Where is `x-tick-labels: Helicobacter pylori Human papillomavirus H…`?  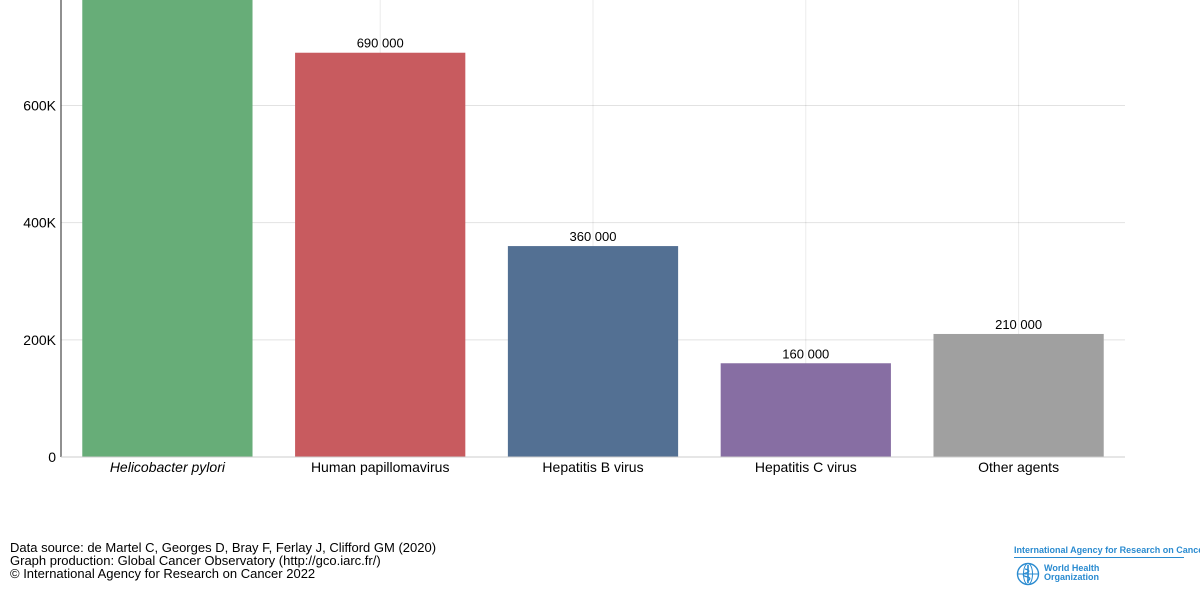
x-tick-labels: Helicobacter pylori Human papillomavirus H… is located at coordinates (584, 467).